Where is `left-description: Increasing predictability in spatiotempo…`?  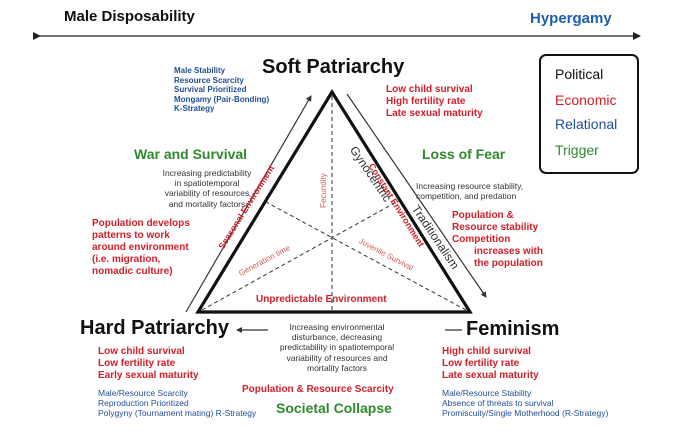 left-description: Increasing predictability in spatiotempo… is located at coordinates (207, 188).